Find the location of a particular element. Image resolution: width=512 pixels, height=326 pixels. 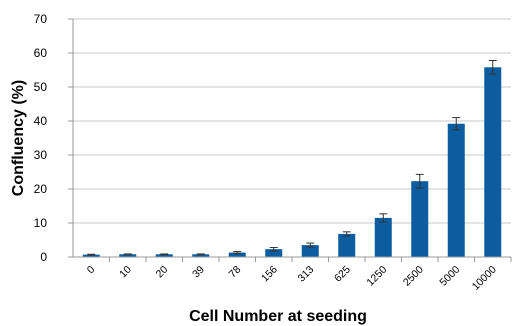

x-tick-label: 156 is located at coordinates (269, 274).